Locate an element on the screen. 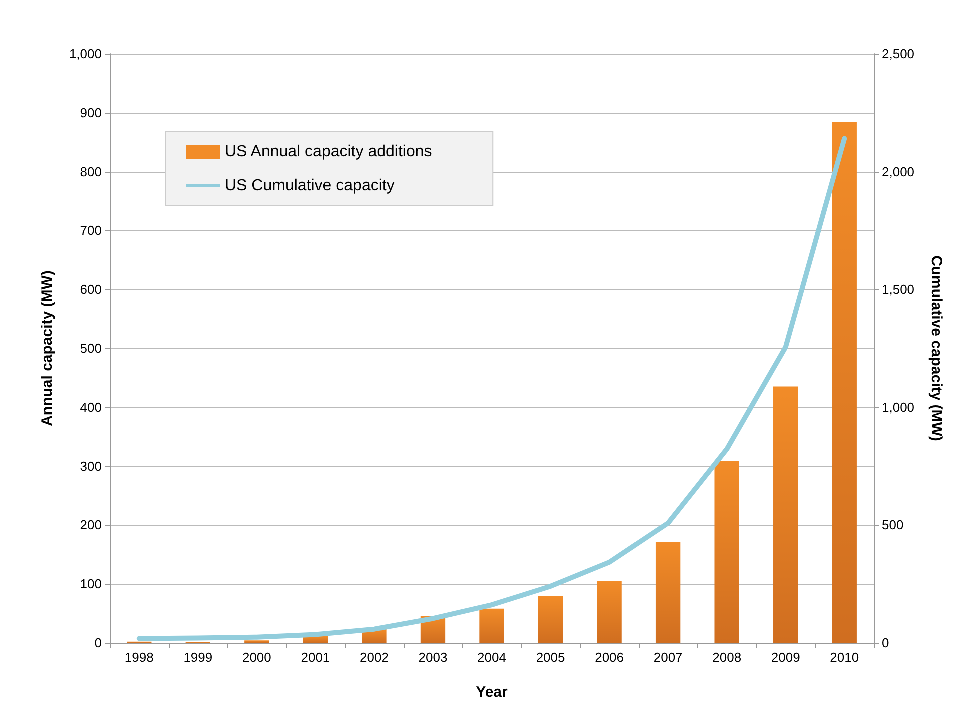 Image resolution: width=972 pixels, height=715 pixels. y-tick-label: 0 is located at coordinates (98, 643).